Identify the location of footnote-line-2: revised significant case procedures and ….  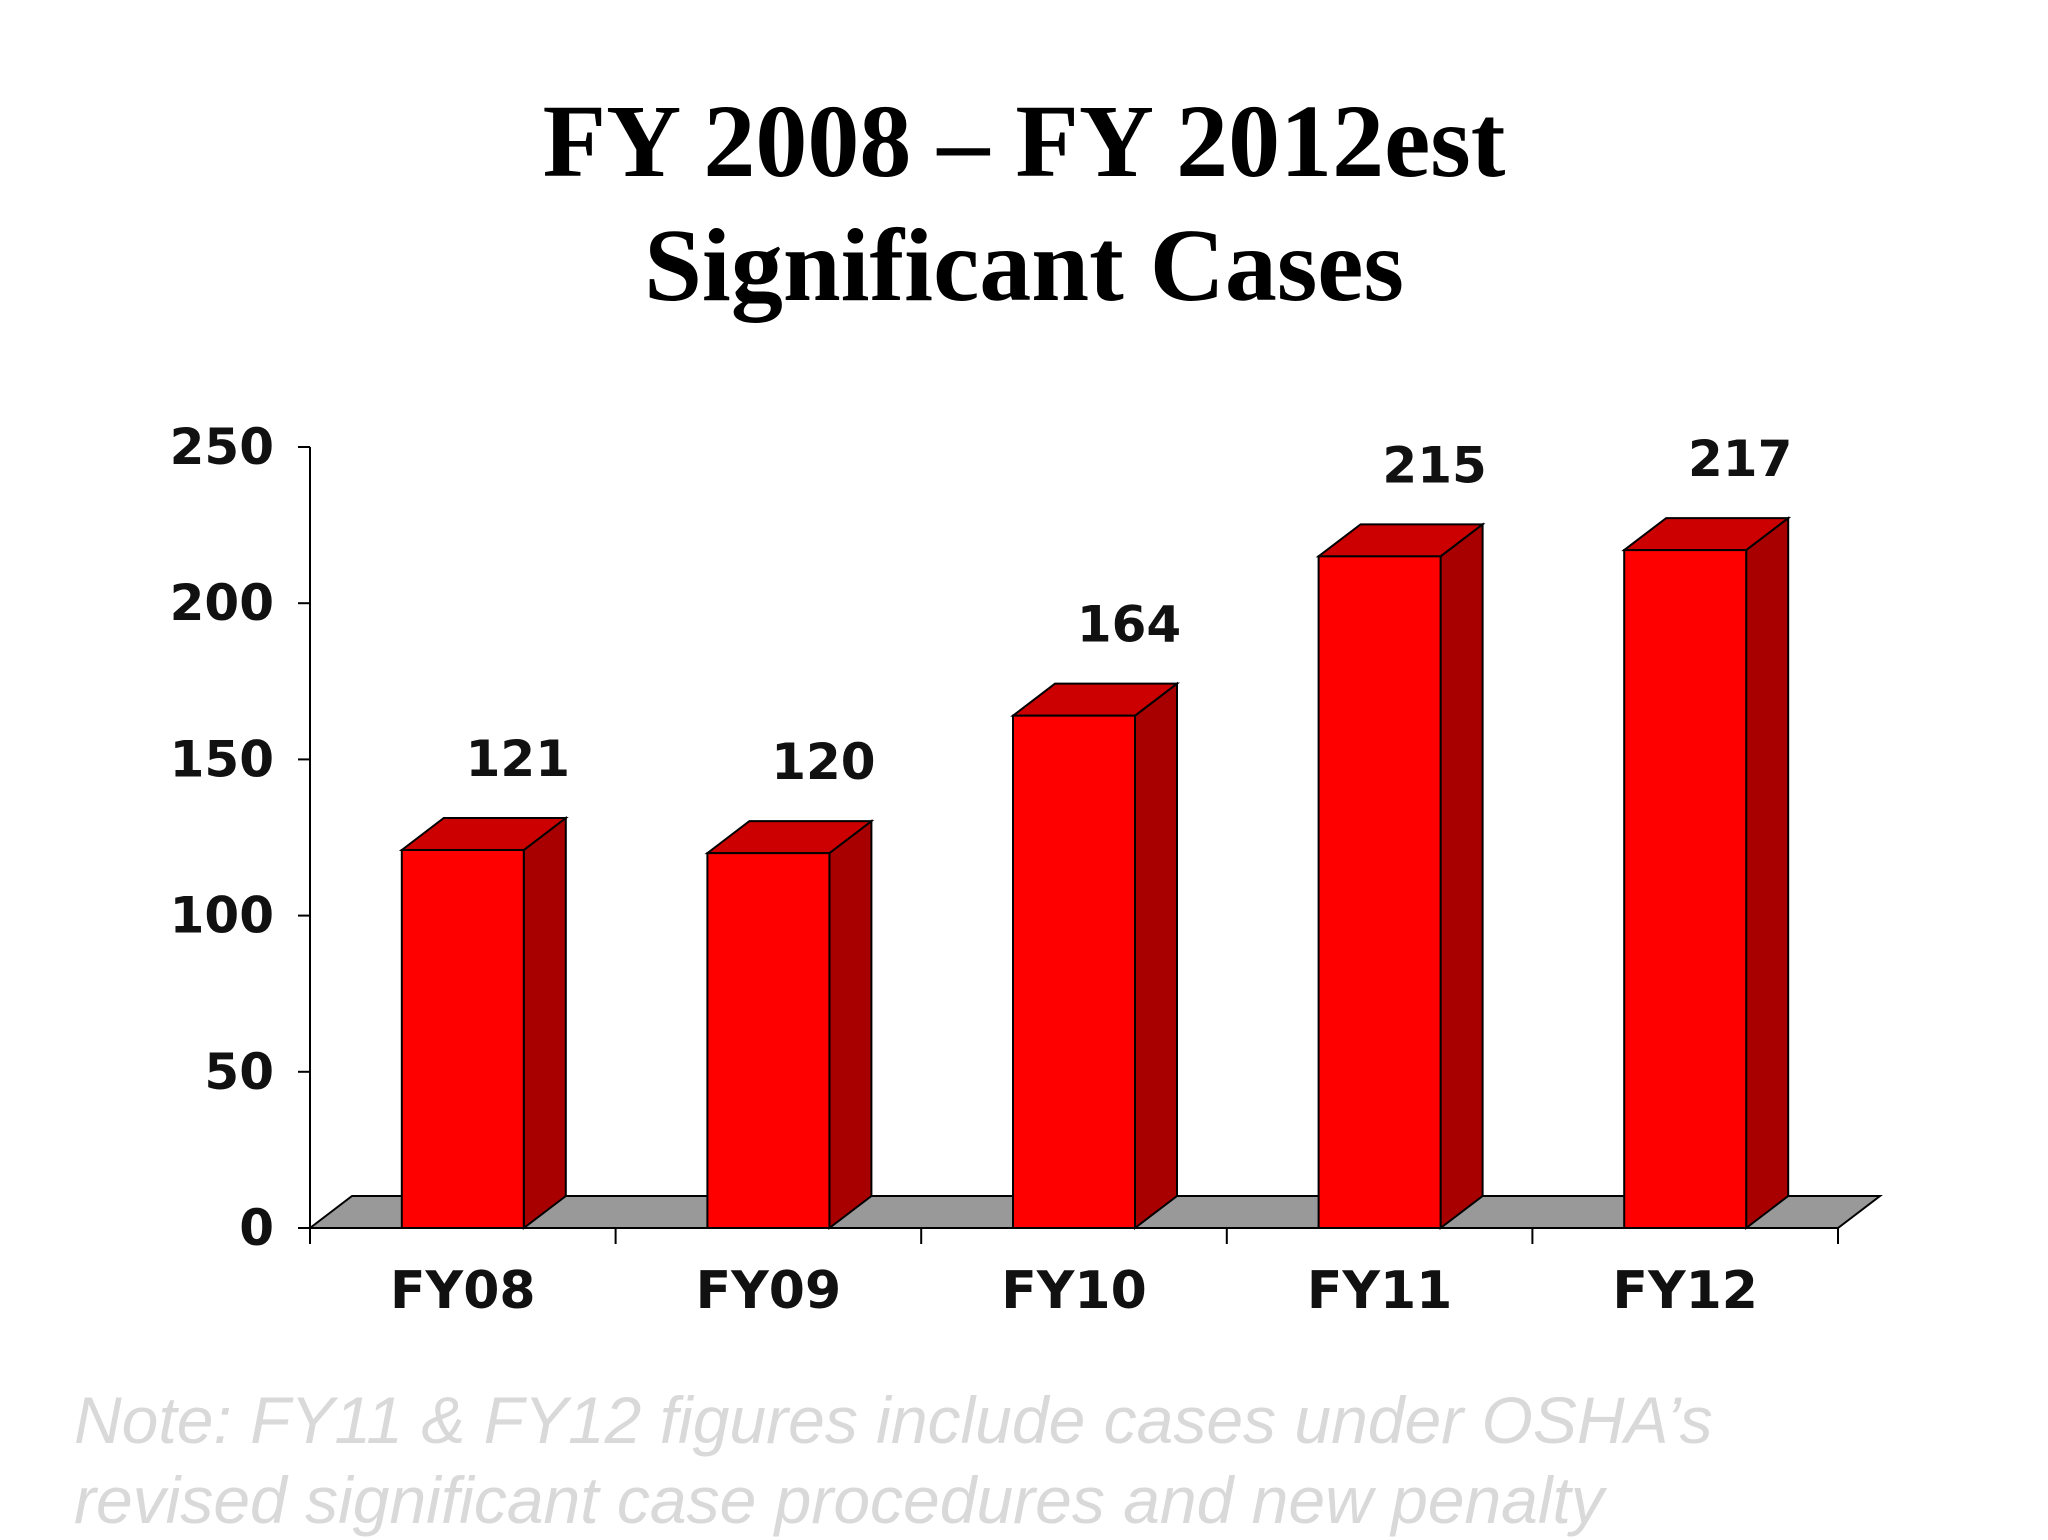
(839, 1500).